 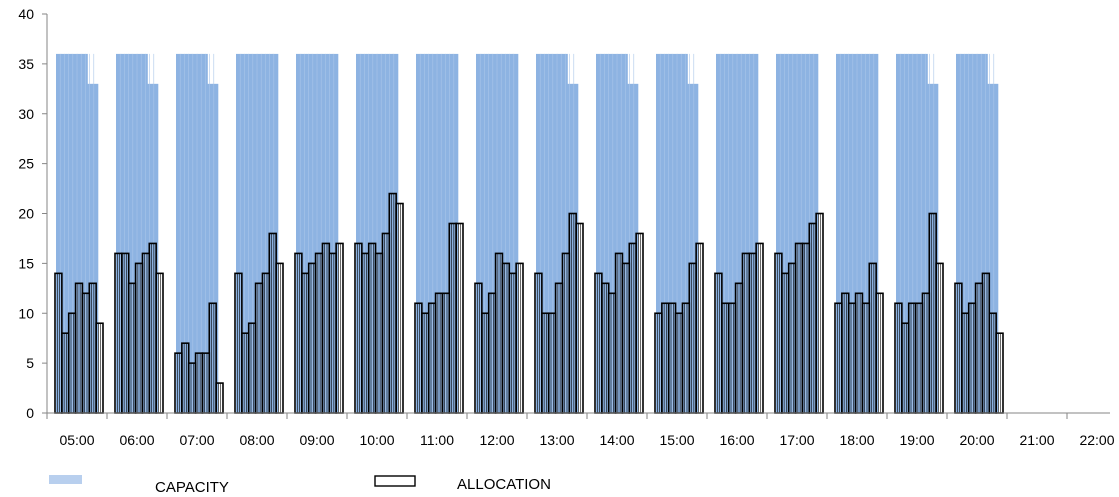 What do you see at coordinates (916, 440) in the screenshot?
I see `x-tick-label: 19:00` at bounding box center [916, 440].